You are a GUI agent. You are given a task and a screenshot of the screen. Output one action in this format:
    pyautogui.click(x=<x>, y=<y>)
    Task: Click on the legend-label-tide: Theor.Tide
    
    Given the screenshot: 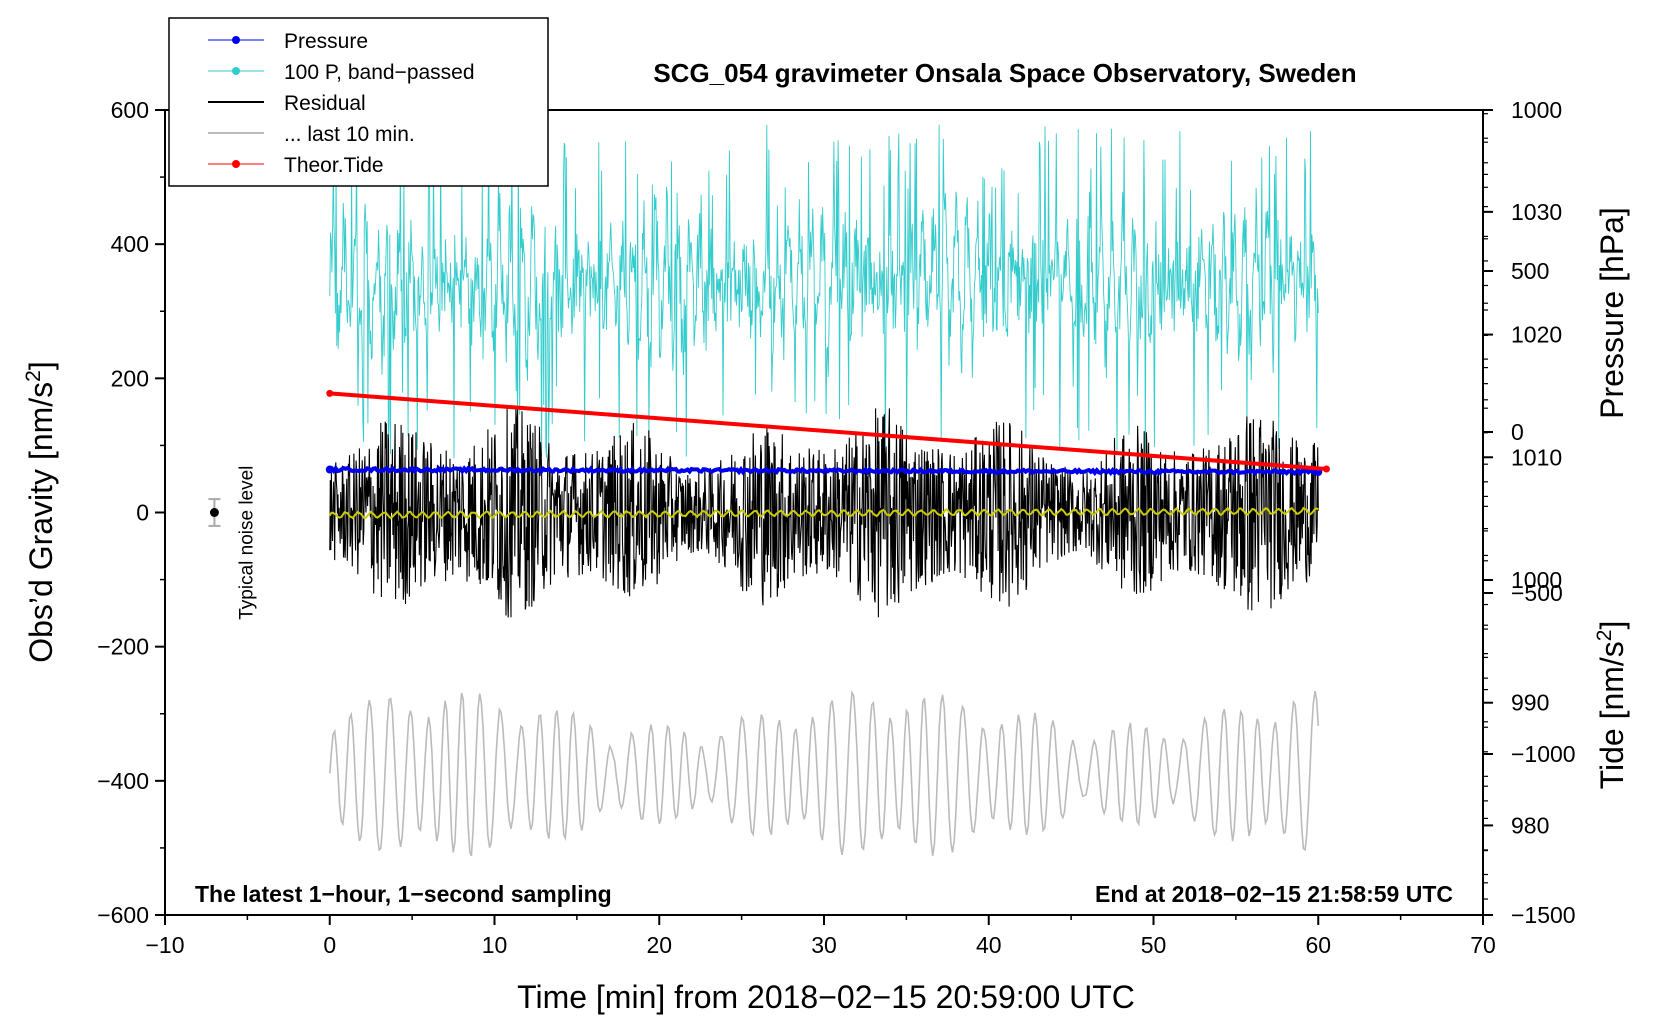 What is the action you would take?
    pyautogui.click(x=334, y=165)
    